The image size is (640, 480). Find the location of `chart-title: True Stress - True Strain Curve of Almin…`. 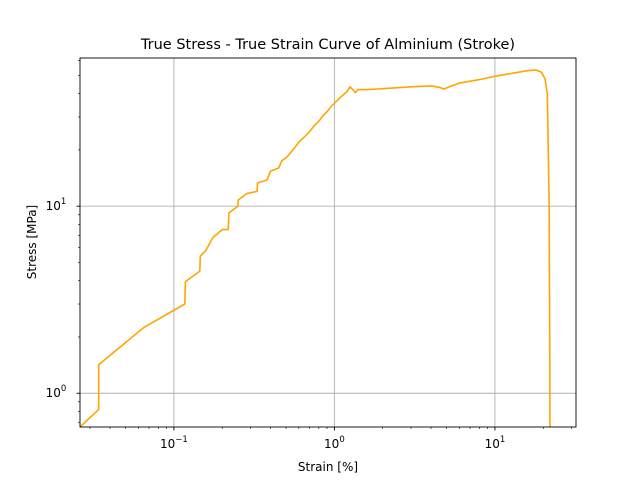

chart-title: True Stress - True Strain Curve of Almin… is located at coordinates (327, 45).